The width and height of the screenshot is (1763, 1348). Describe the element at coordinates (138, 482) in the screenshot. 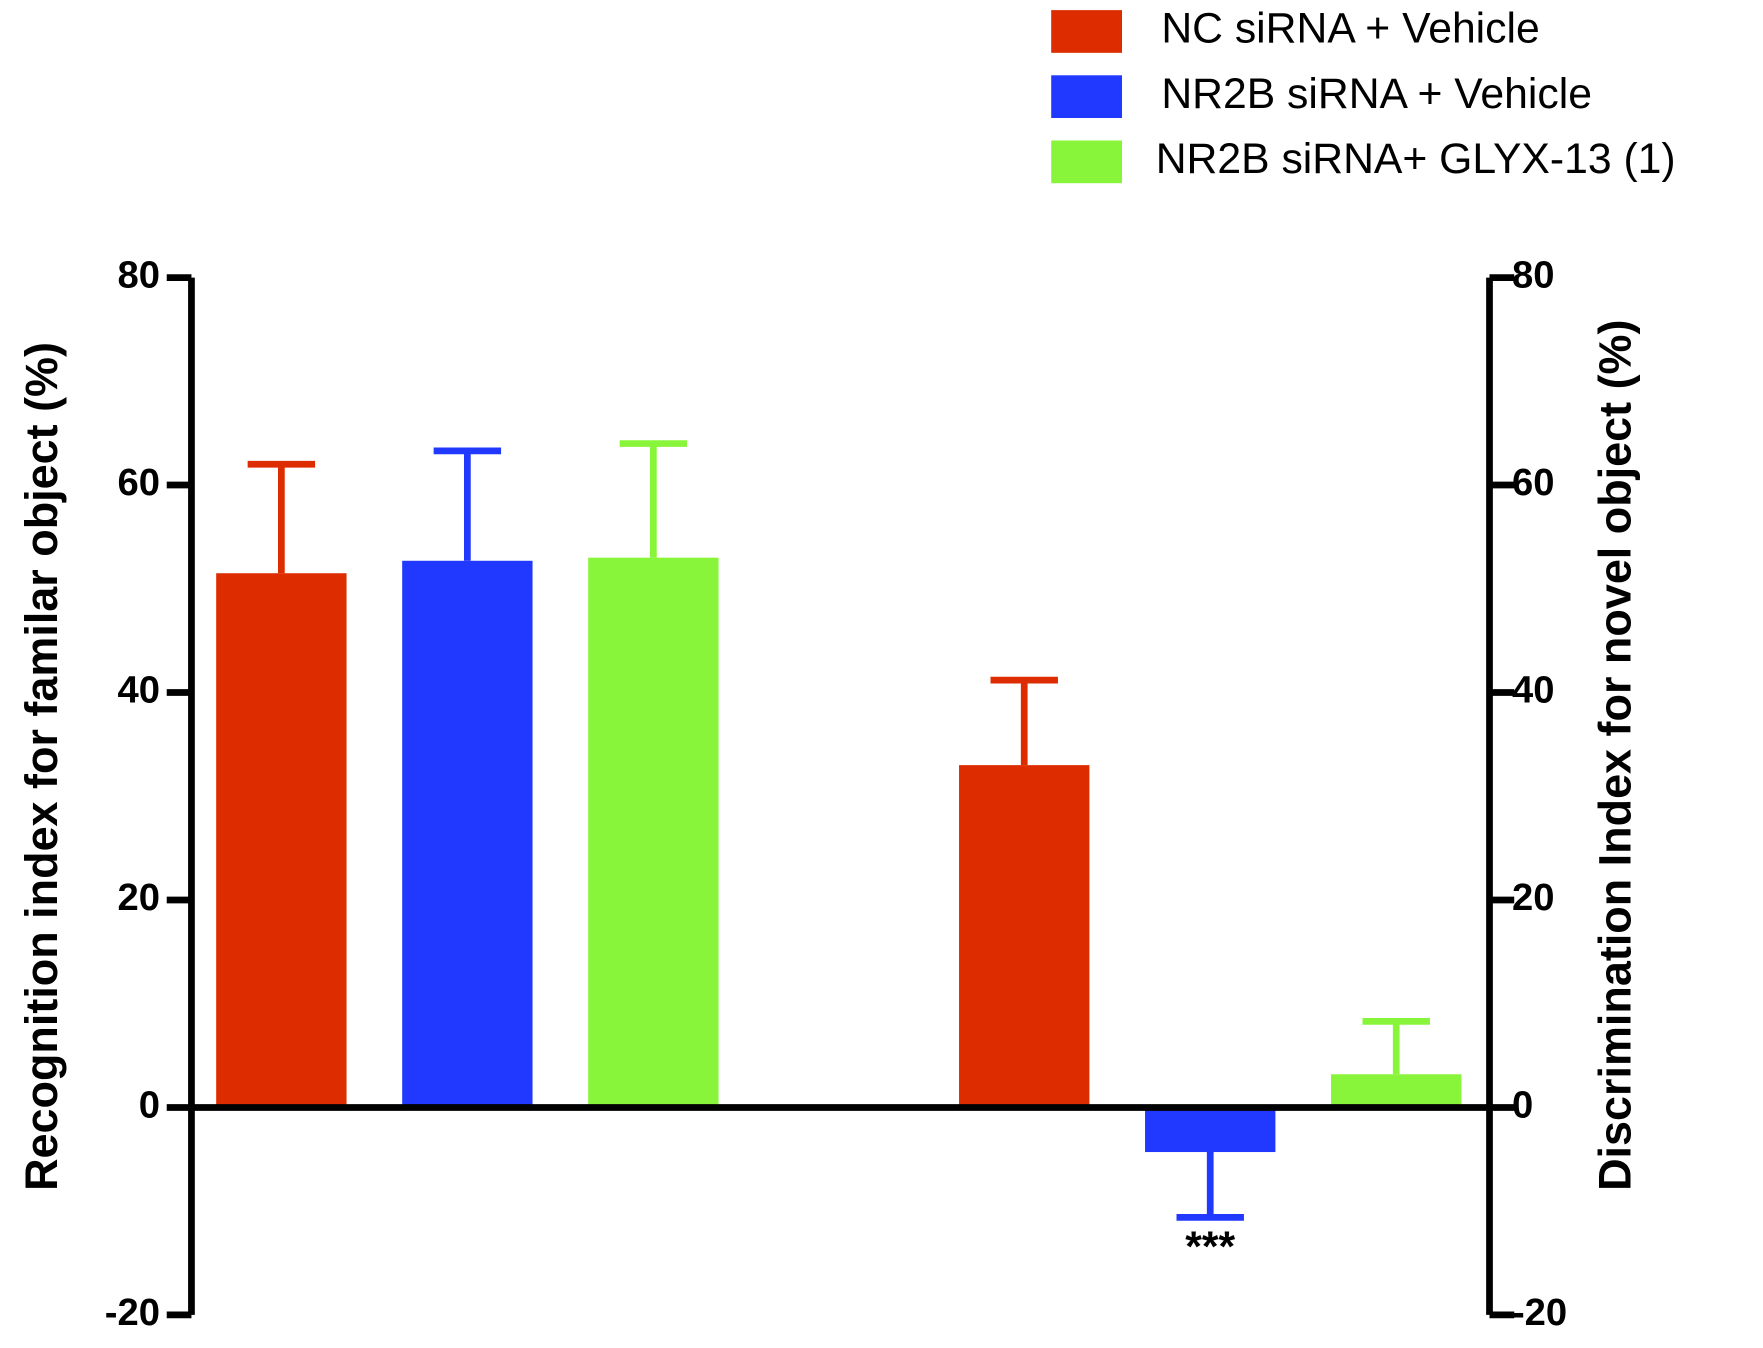

I see `y-tick-label: 60` at that location.